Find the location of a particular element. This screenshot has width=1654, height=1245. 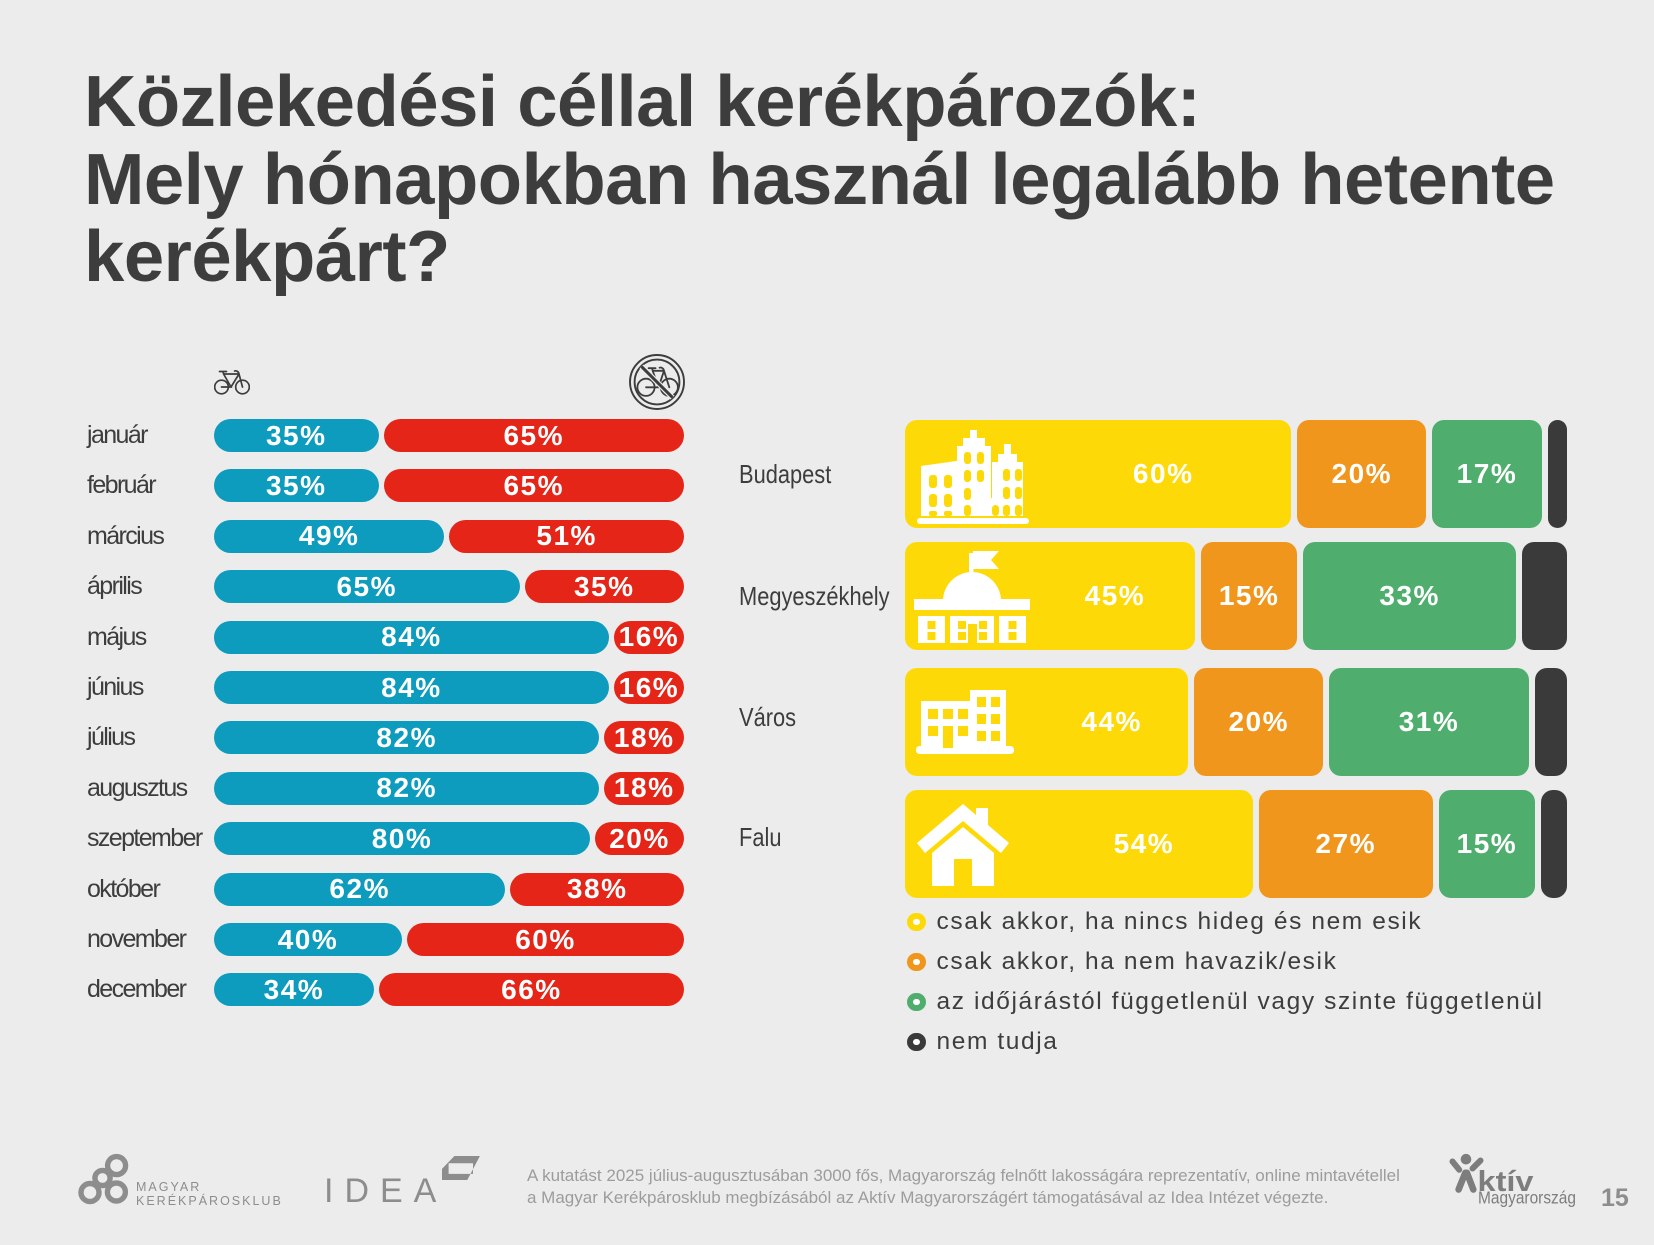

svg-text: Magyarország is located at coordinates (1527, 1198).